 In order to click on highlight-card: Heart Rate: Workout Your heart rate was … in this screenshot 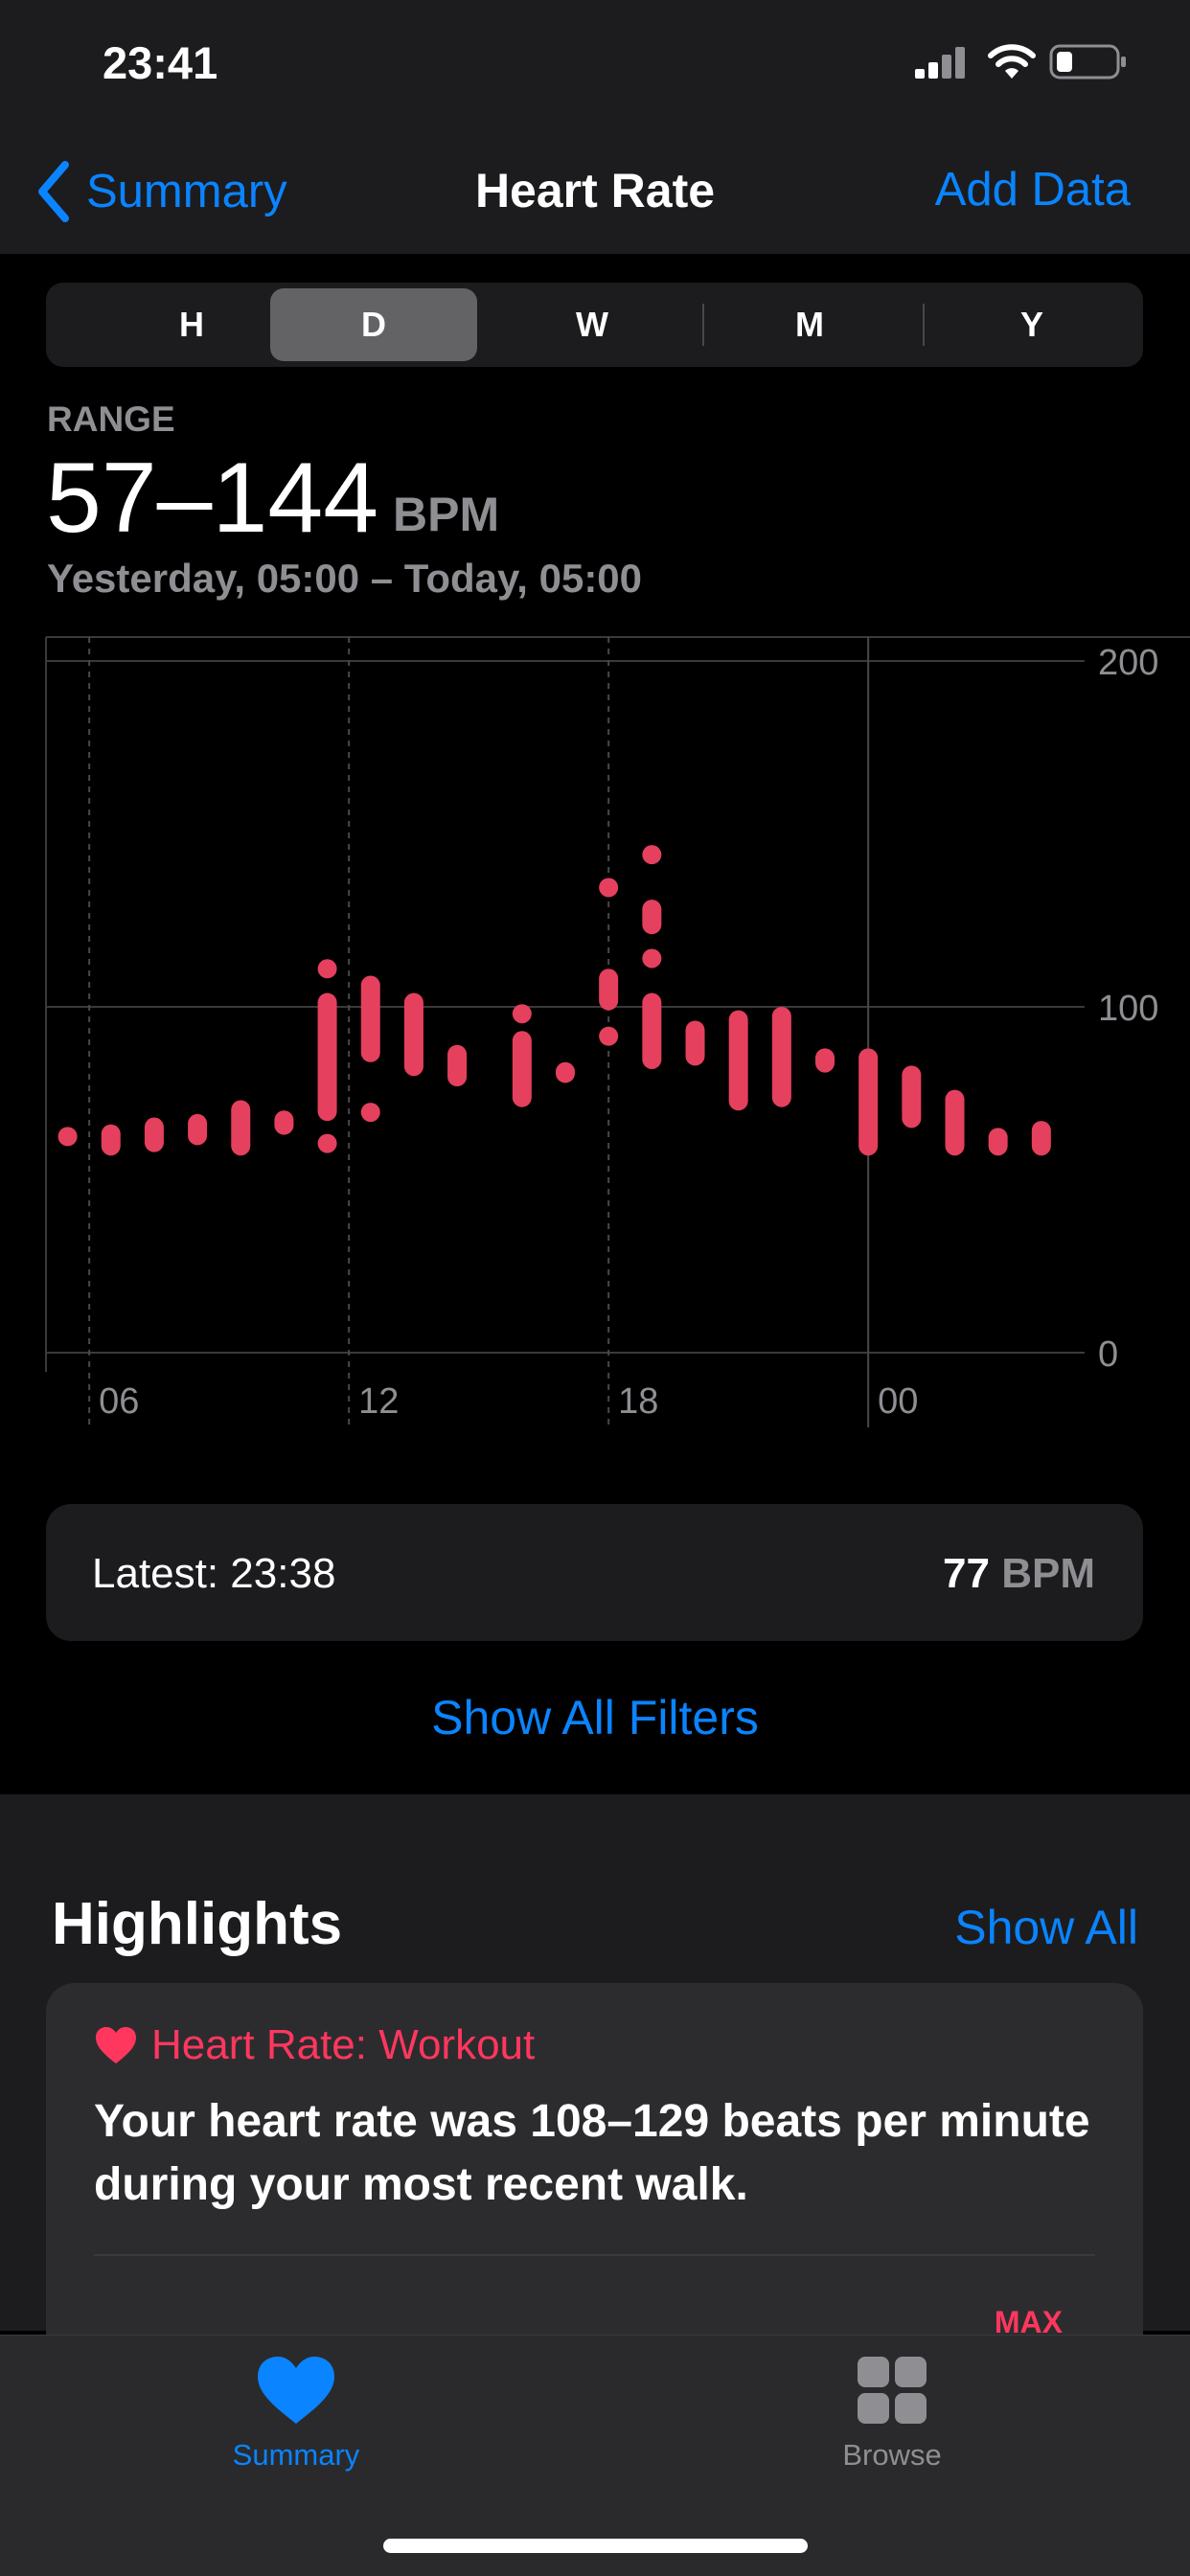, I will do `click(594, 2175)`.